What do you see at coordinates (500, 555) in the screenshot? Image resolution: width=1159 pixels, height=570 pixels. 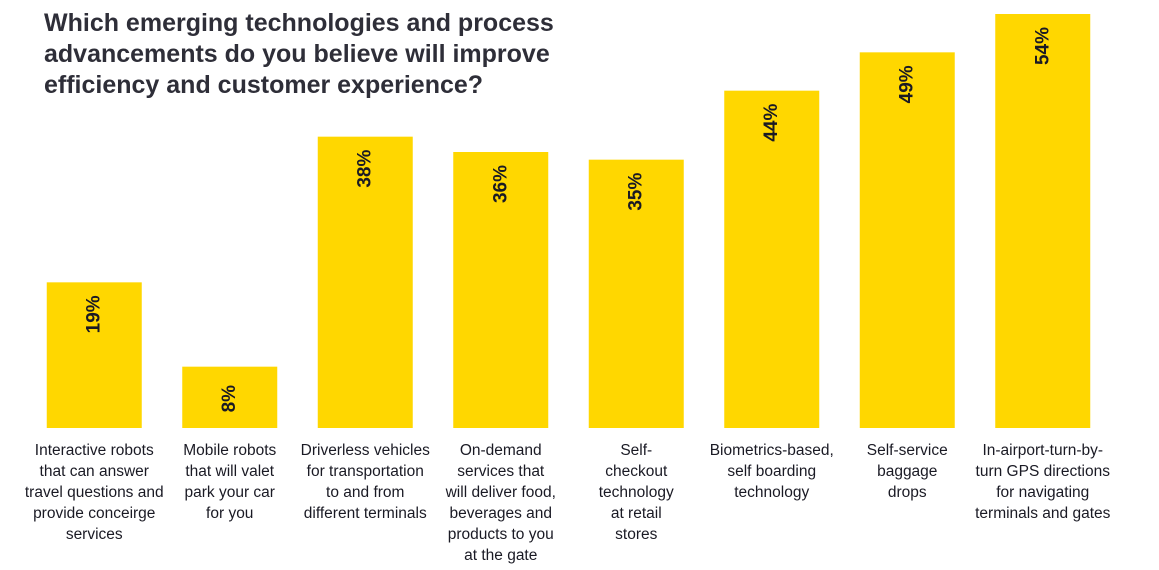 I see `category-label-line: at the gate` at bounding box center [500, 555].